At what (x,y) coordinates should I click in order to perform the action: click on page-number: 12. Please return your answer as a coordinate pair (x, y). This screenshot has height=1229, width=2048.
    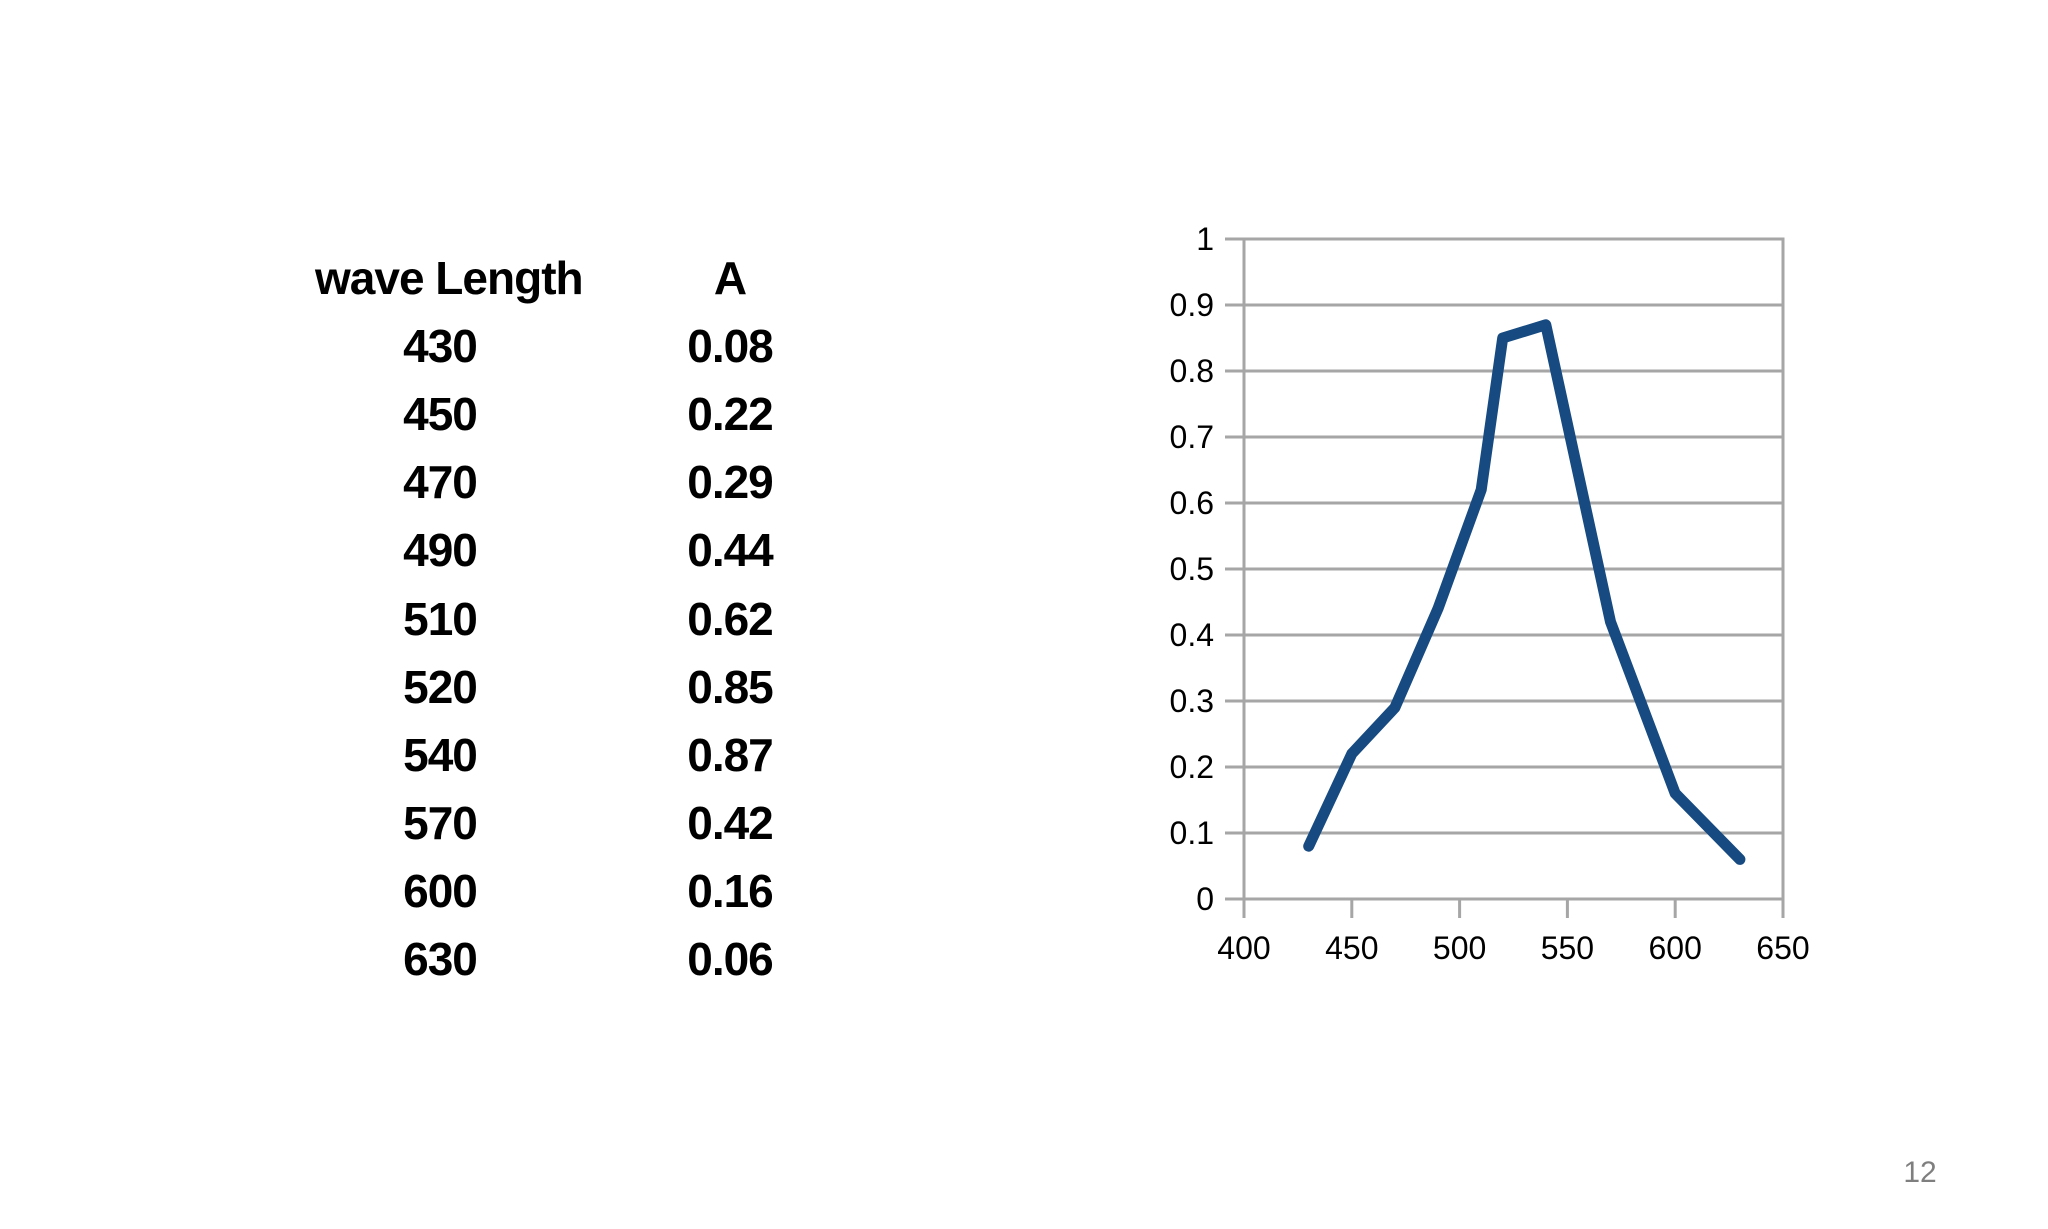
    Looking at the image, I should click on (1920, 1172).